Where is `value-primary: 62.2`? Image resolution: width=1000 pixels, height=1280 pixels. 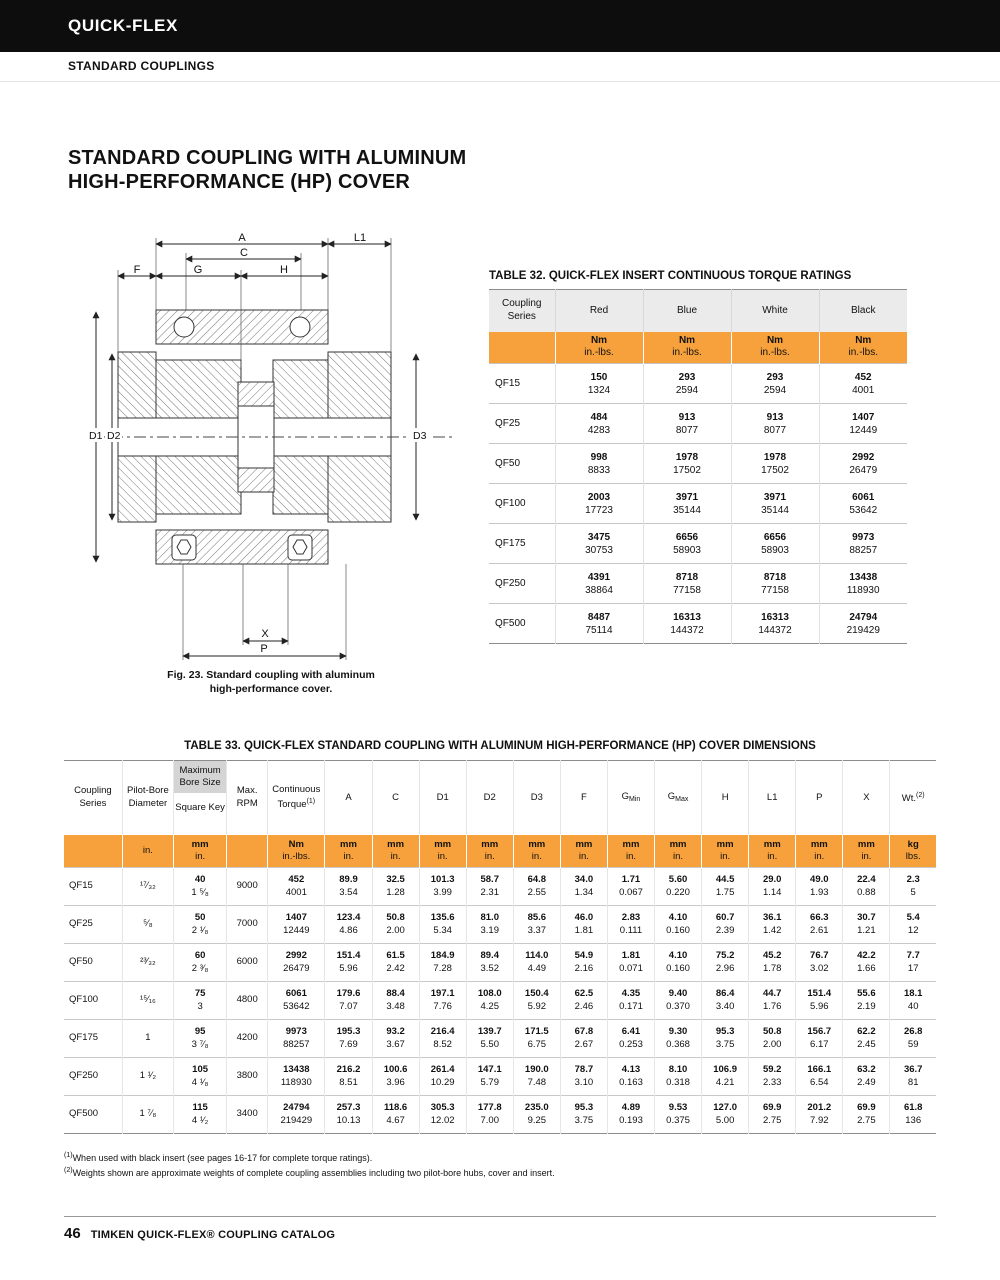 value-primary: 62.2 is located at coordinates (866, 1032).